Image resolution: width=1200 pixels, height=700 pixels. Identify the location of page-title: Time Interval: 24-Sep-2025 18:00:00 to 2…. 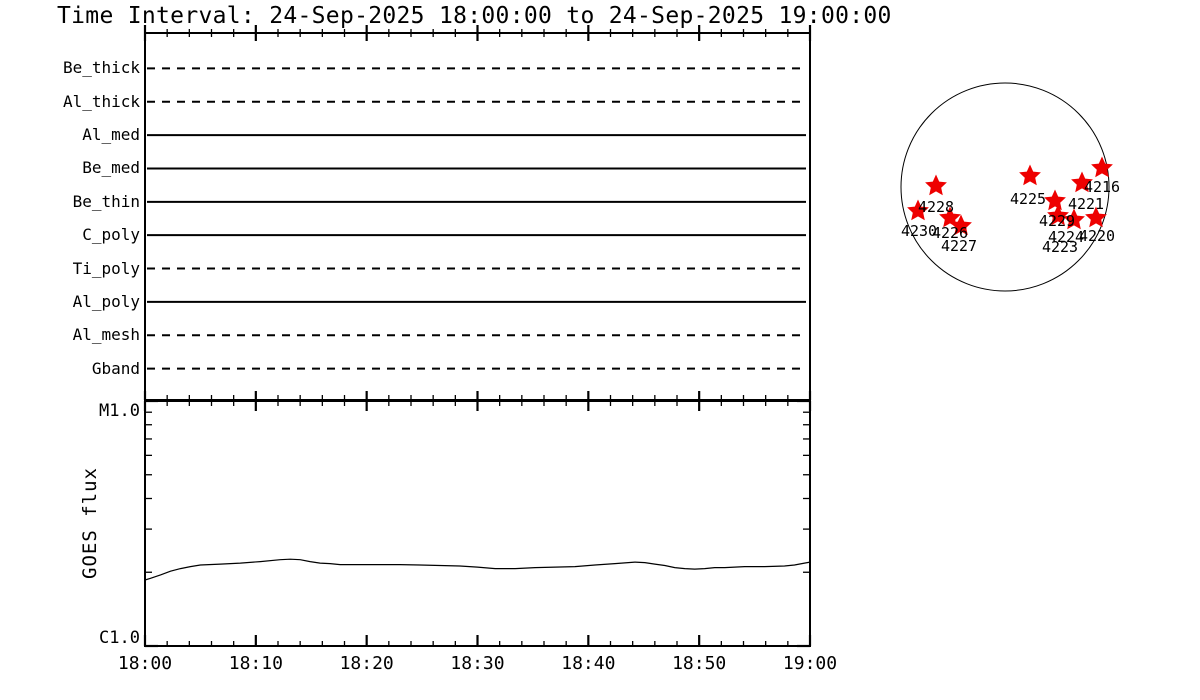
(474, 16).